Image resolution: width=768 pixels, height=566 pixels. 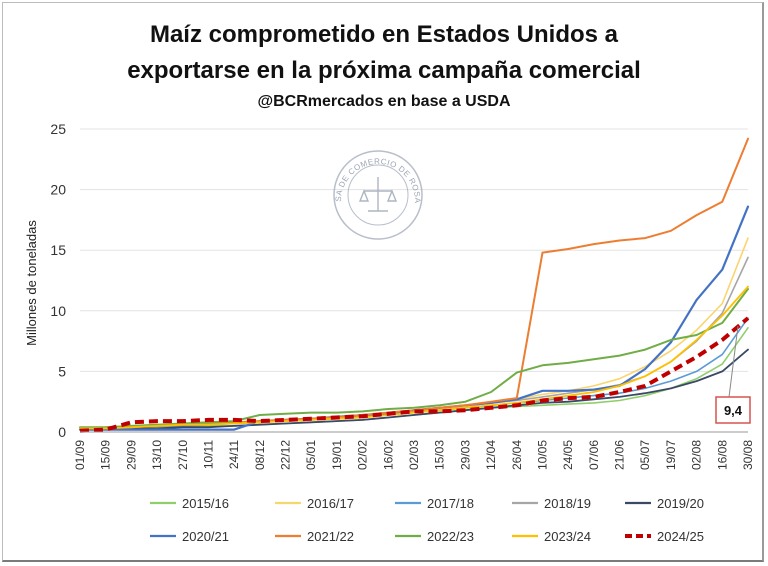 I want to click on legend-item-2022-23: 2022/23, so click(x=434, y=536).